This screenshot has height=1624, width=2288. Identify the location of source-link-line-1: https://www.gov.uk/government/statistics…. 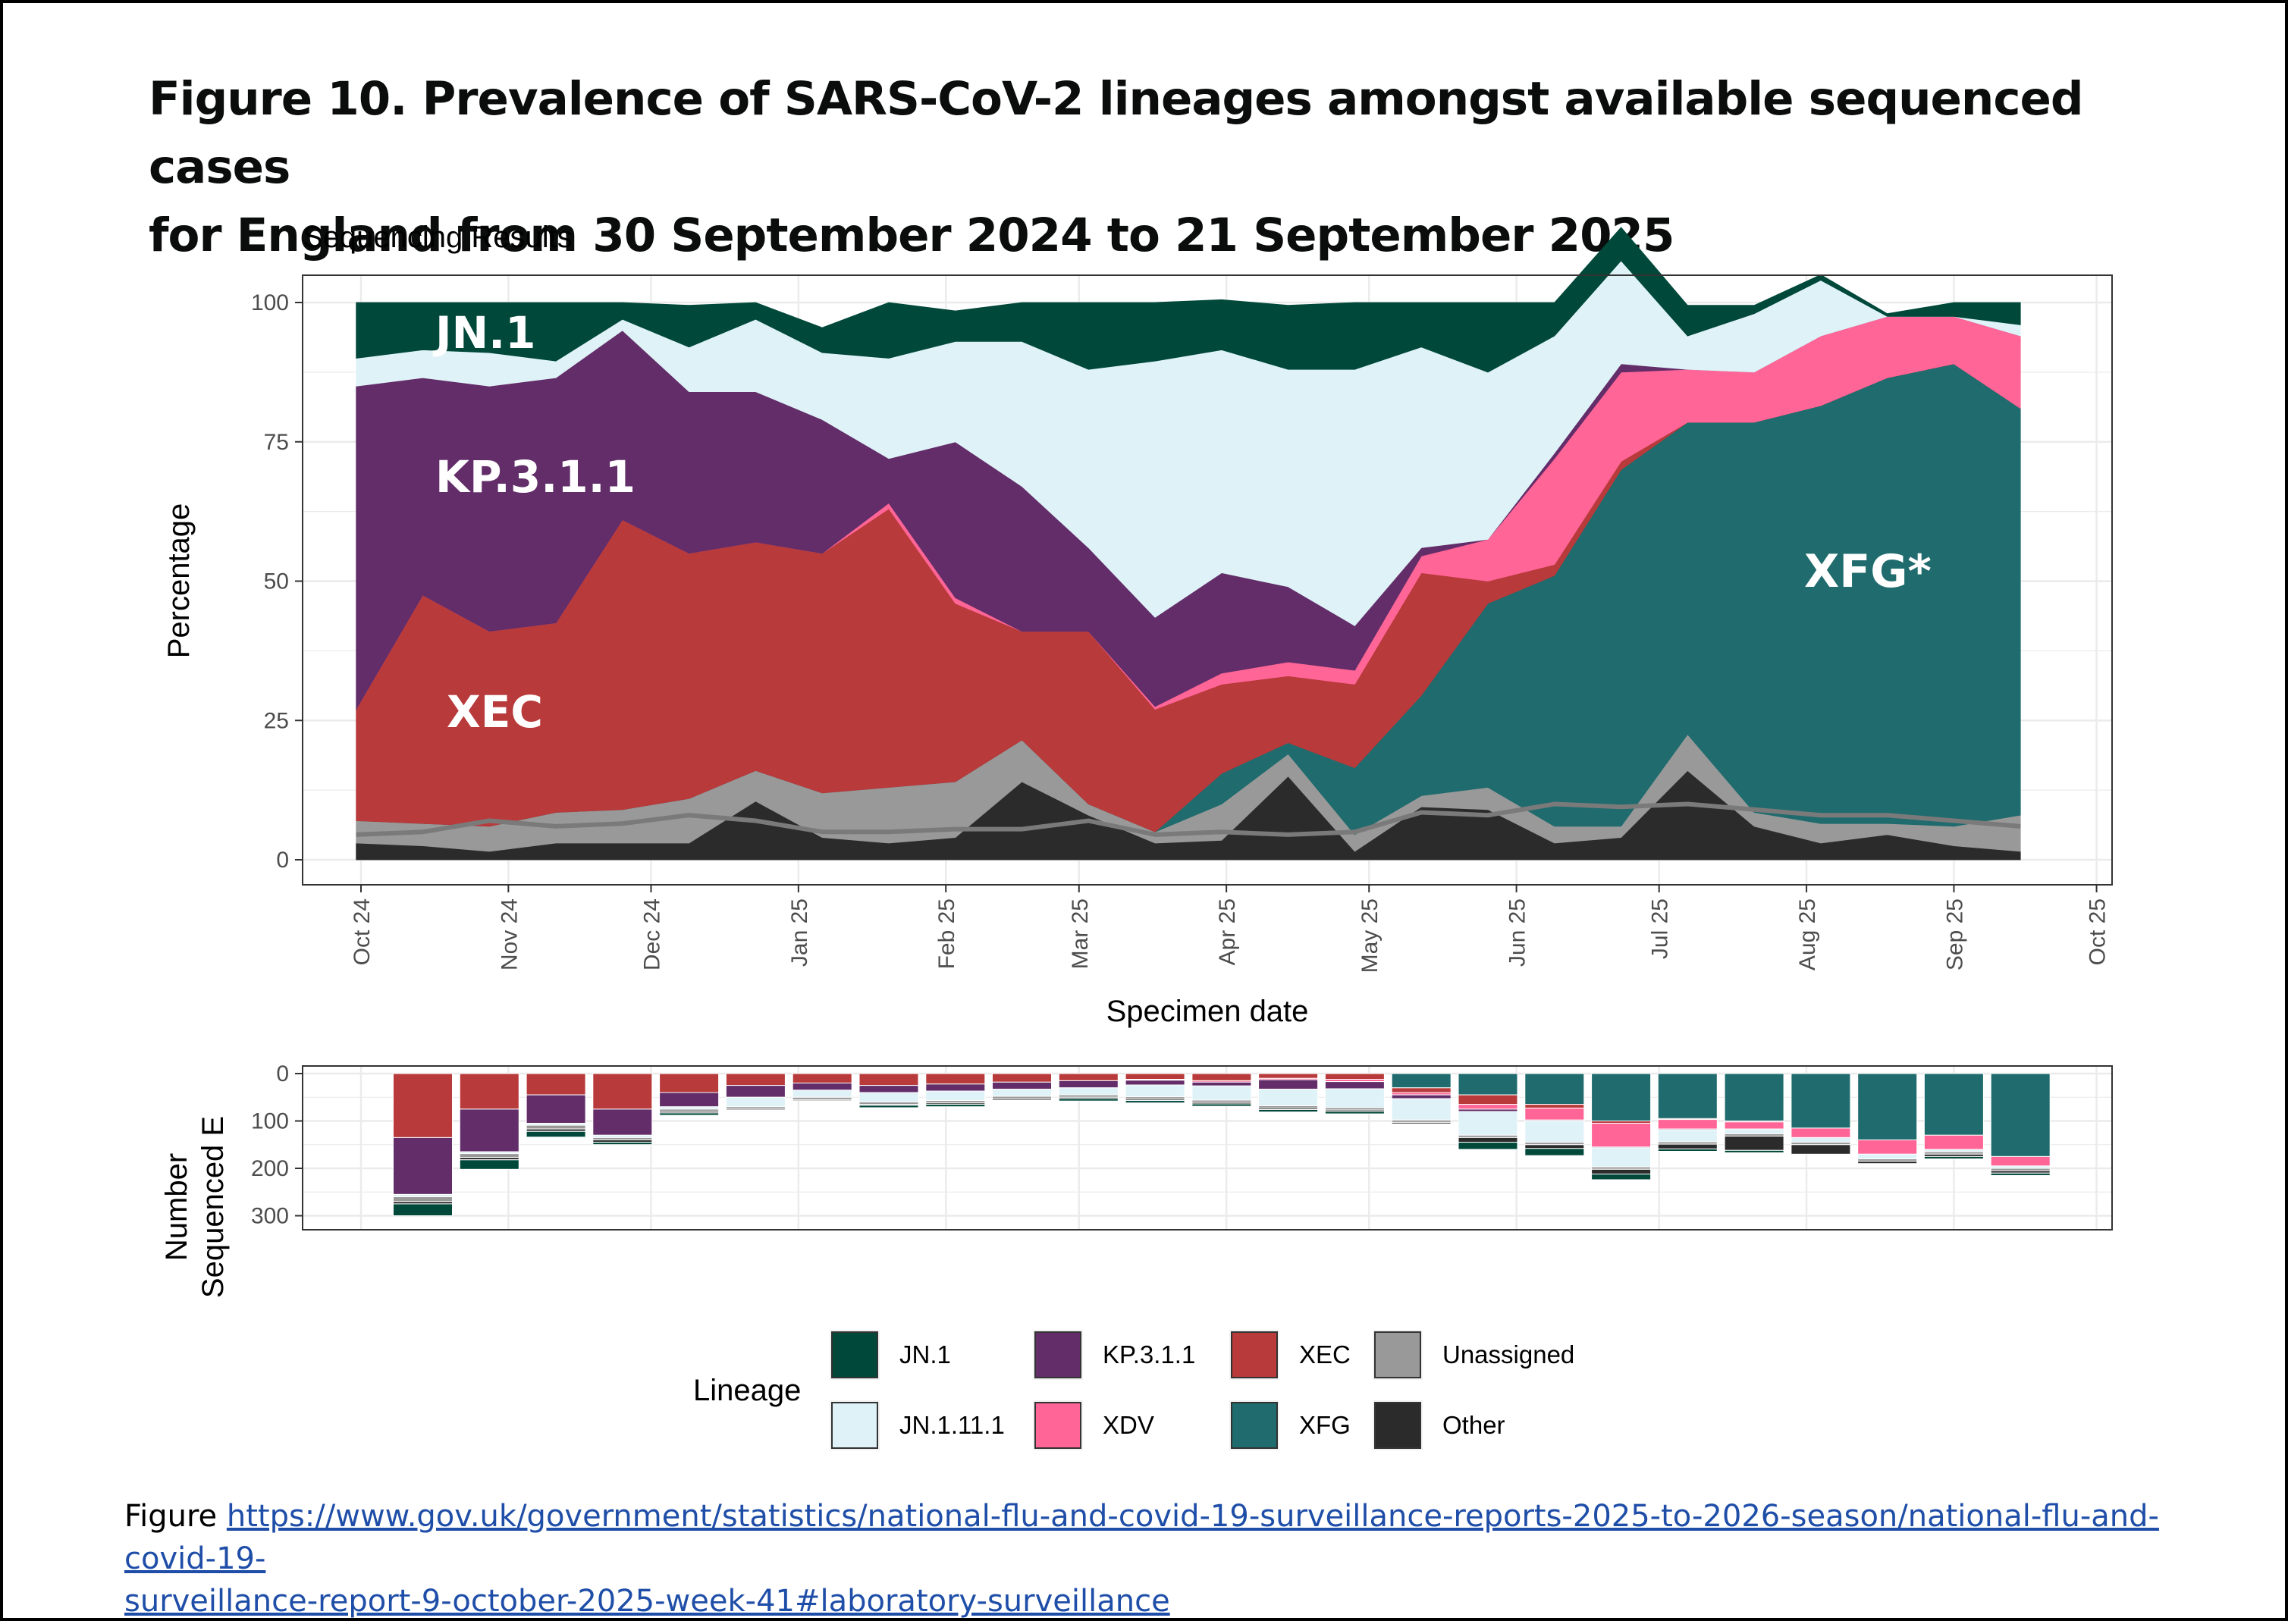
(1141, 1537).